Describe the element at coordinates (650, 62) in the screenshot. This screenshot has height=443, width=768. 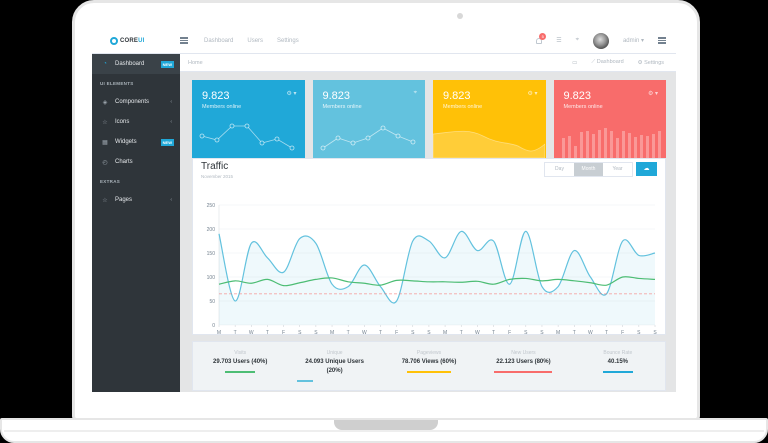
I see `breadcrumb-settings-link: ⚙ Settings` at that location.